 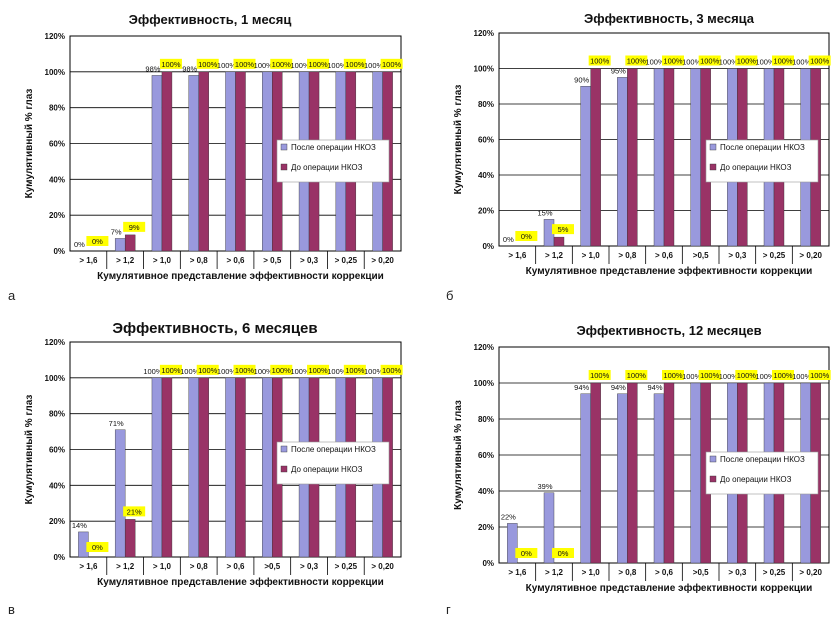 What do you see at coordinates (382, 260) in the screenshot?
I see `x-tick-label: > 0,20` at bounding box center [382, 260].